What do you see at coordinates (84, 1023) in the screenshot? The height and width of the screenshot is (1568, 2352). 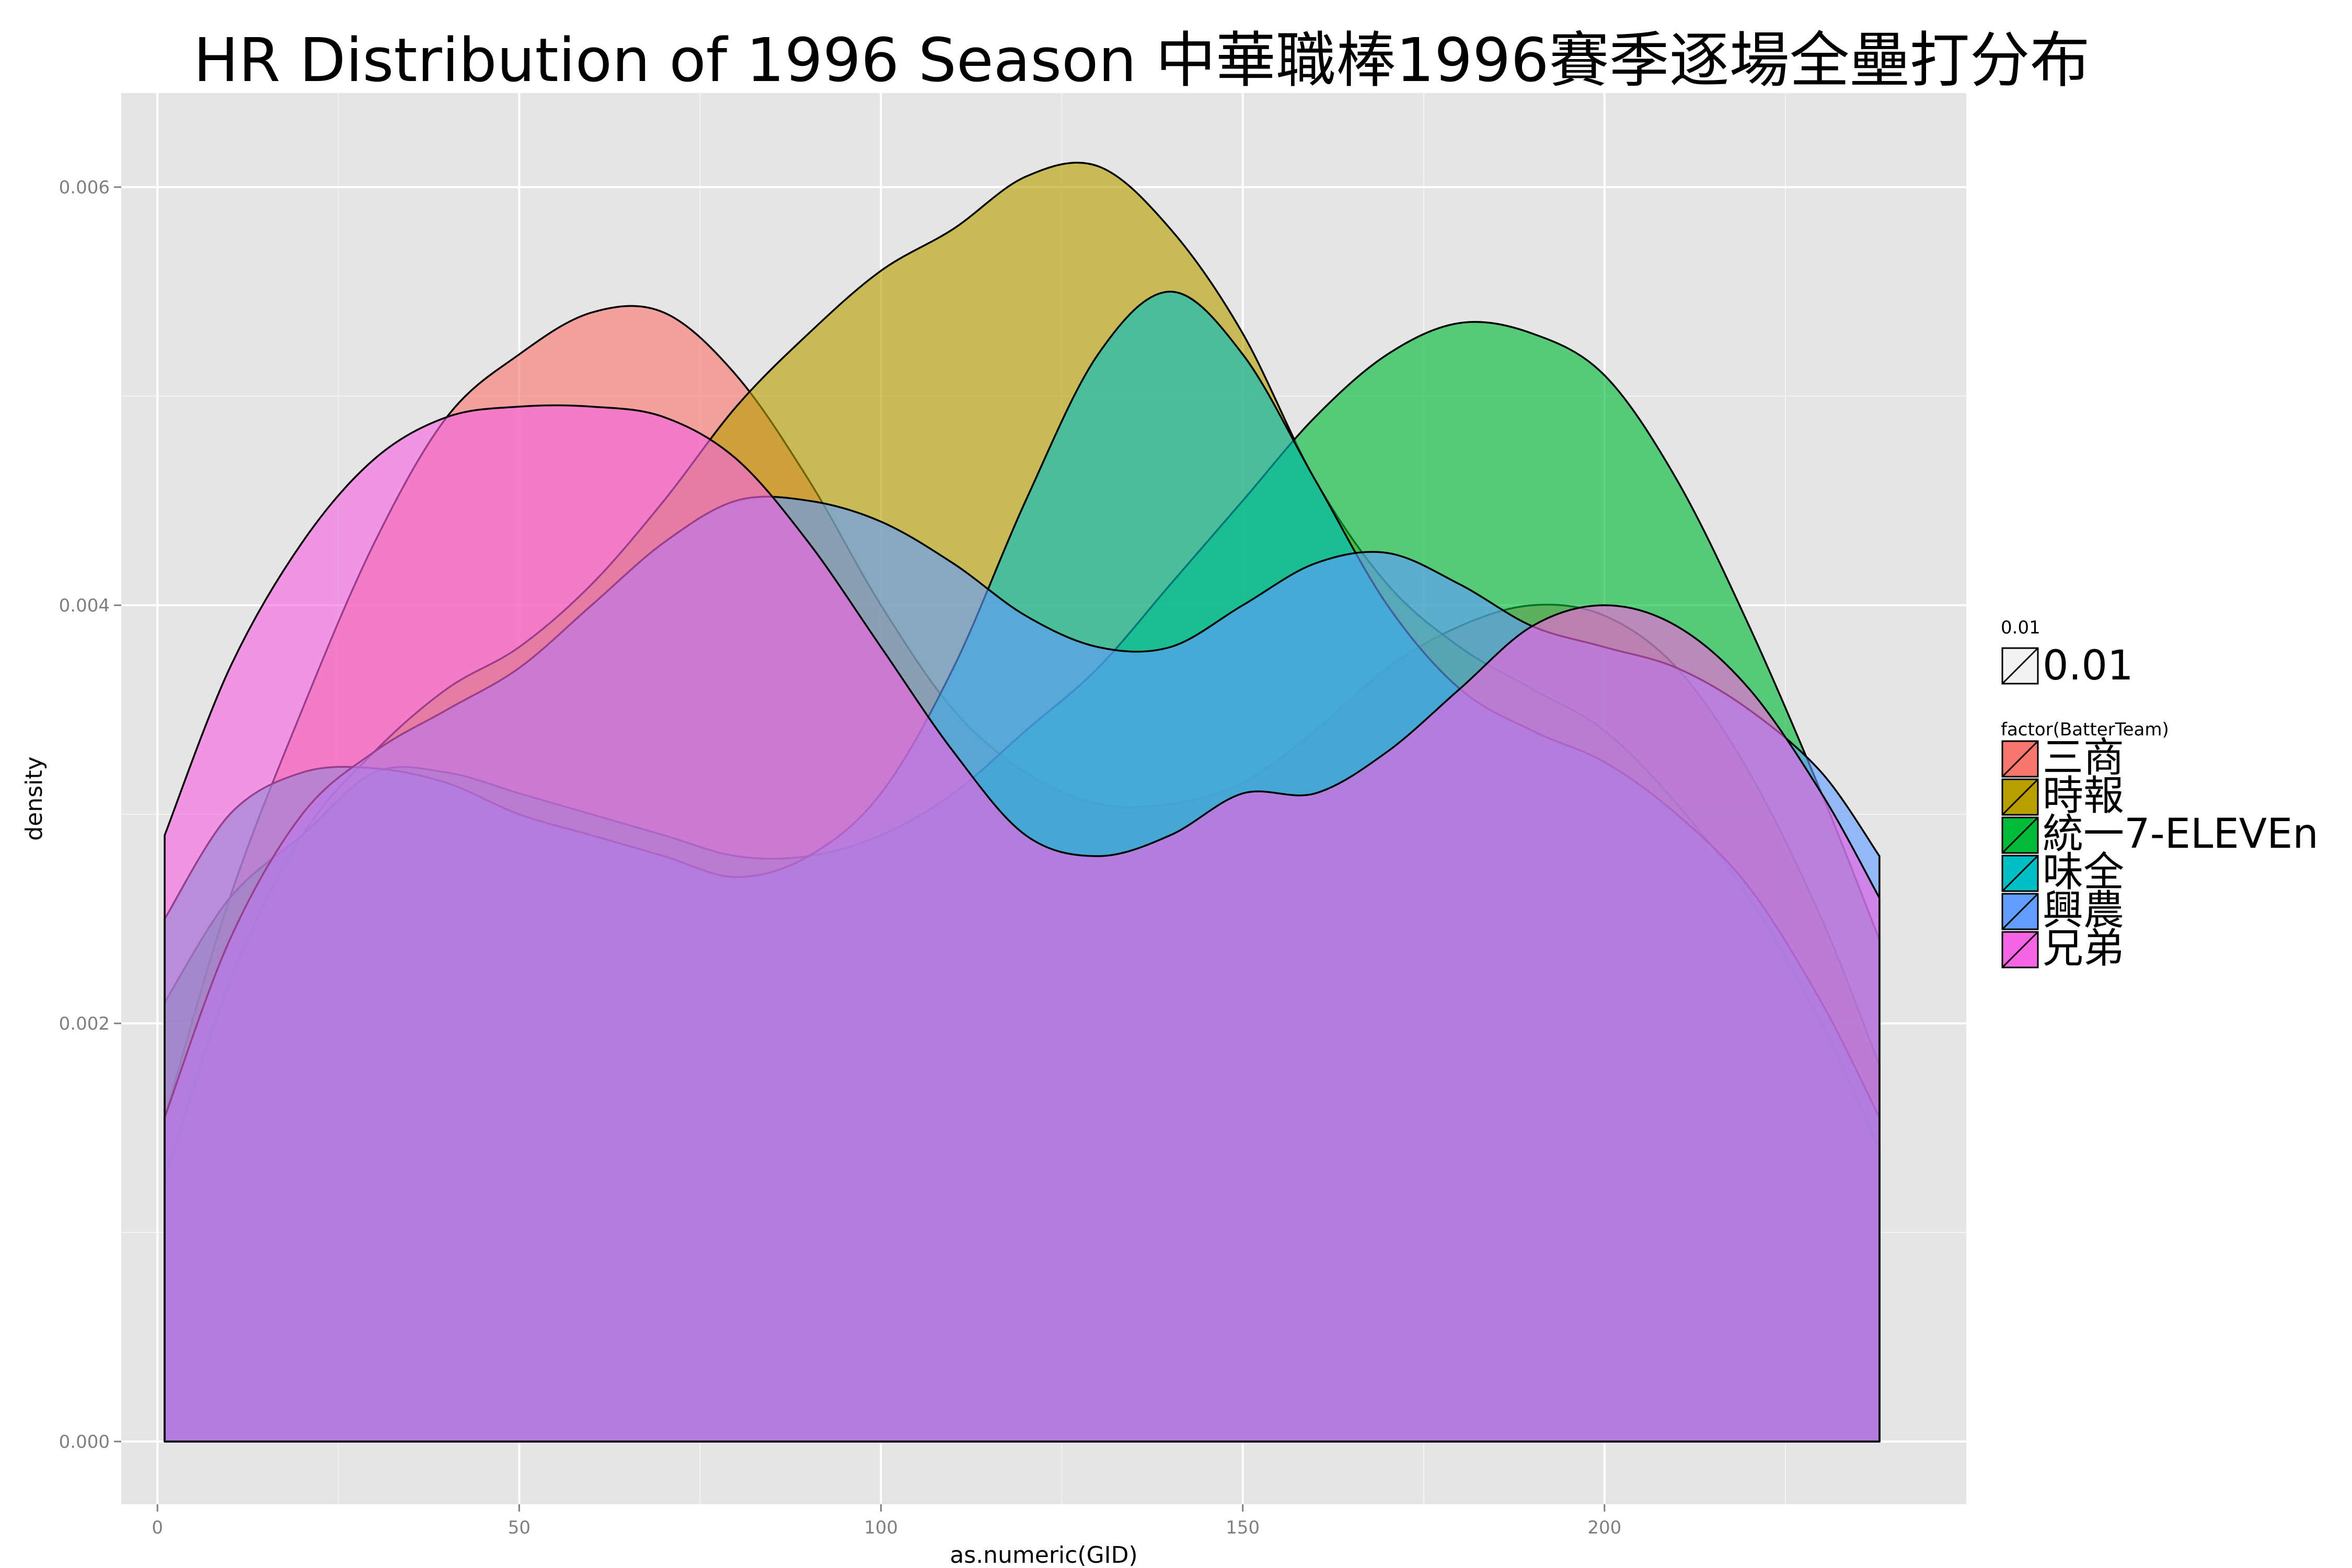 I see `y-tick-label: 0.002` at bounding box center [84, 1023].